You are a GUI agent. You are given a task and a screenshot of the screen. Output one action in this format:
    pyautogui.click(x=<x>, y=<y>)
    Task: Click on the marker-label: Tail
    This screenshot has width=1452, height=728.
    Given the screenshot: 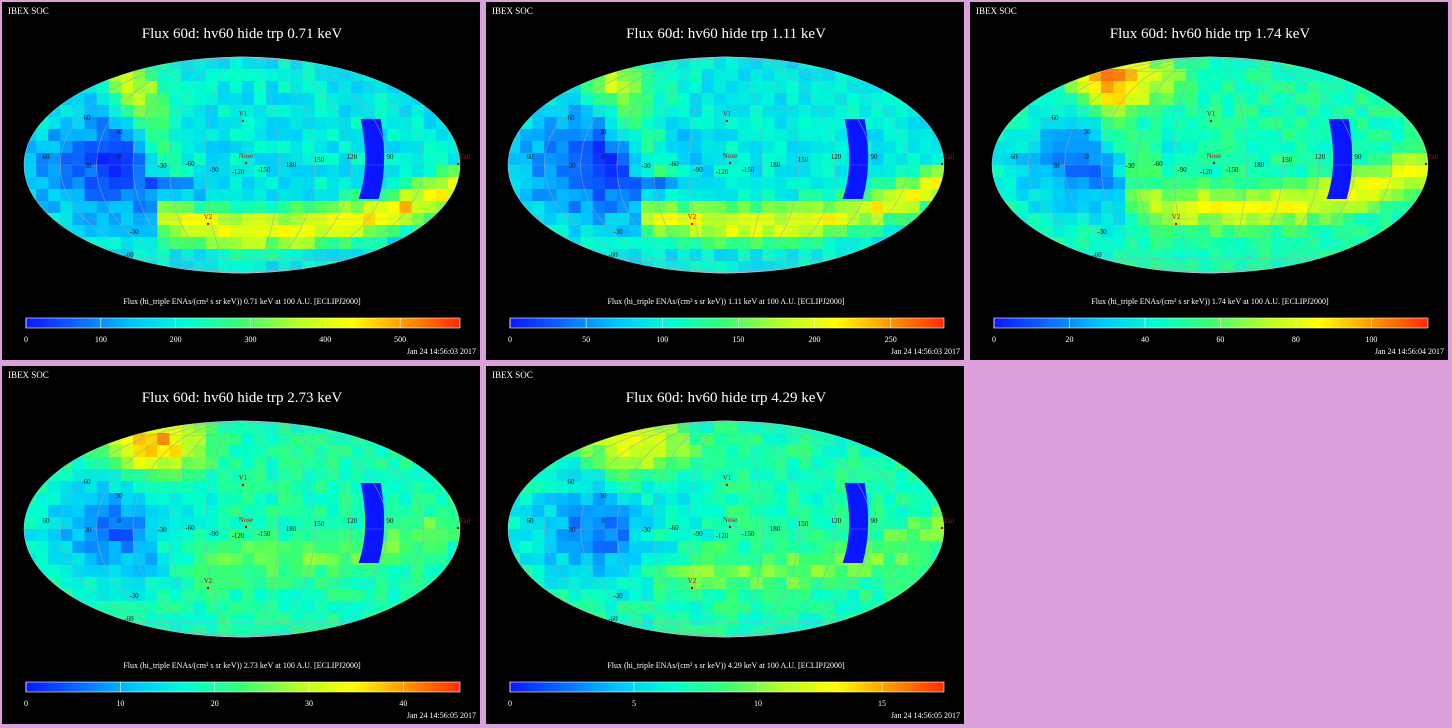 What is the action you would take?
    pyautogui.click(x=1433, y=157)
    